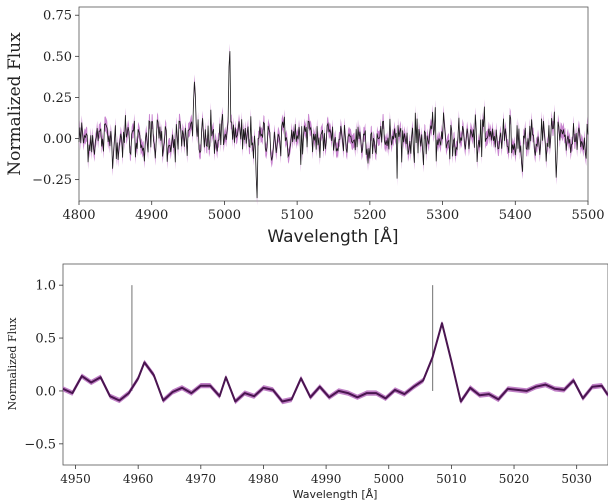 This screenshot has width=608, height=503. Describe the element at coordinates (369, 215) in the screenshot. I see `top-x-tick-label: 5200` at that location.